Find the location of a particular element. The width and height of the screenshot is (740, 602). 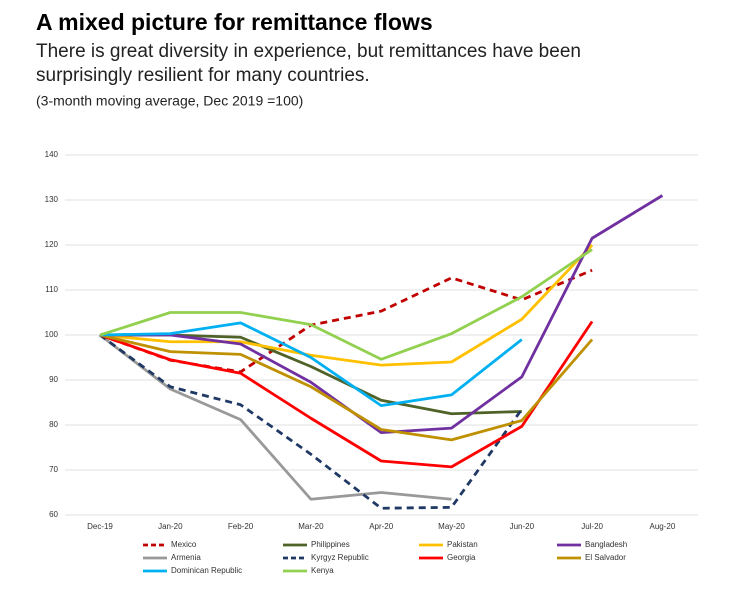

legend-label: El Salvador is located at coordinates (605, 557).